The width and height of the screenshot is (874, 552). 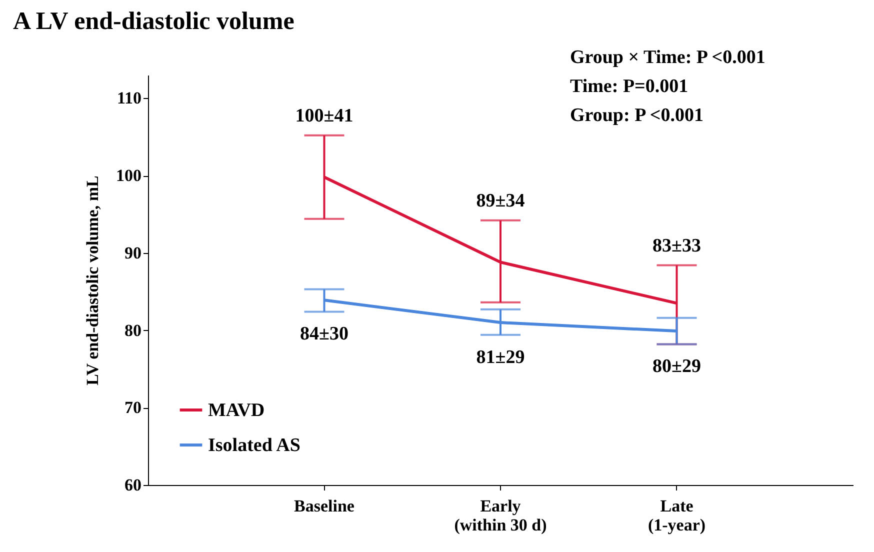 What do you see at coordinates (92, 281) in the screenshot?
I see `y-axis-title: LV end-diastolic volume, mL` at bounding box center [92, 281].